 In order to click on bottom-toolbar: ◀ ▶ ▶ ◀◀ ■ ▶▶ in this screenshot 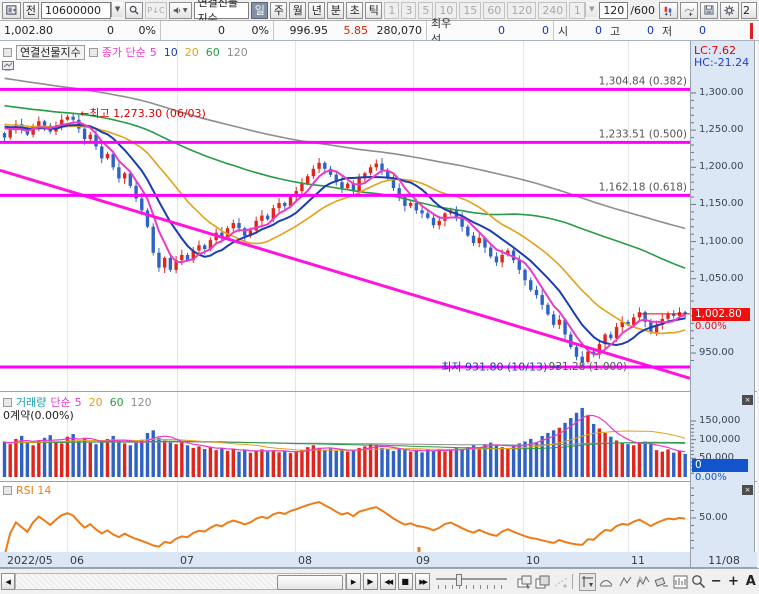, I will do `click(379, 581)`.